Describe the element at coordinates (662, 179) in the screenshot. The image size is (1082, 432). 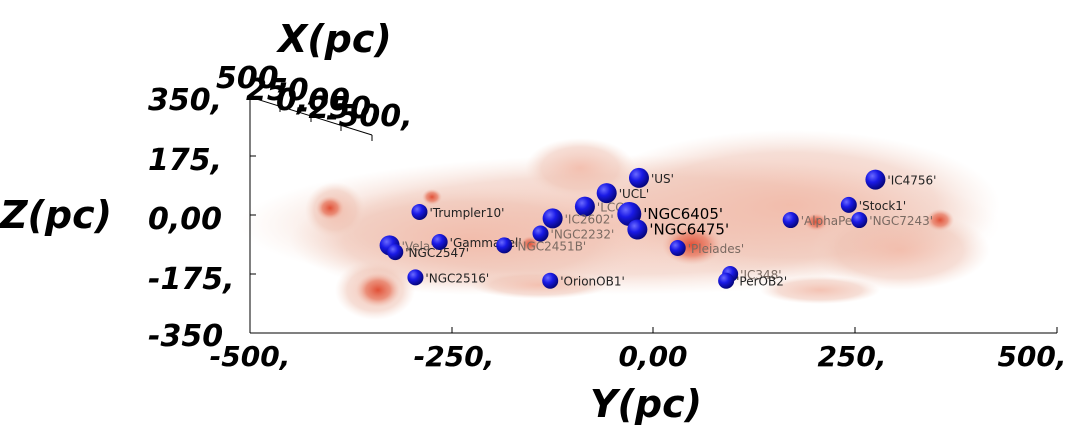
I see `cluster-label: 'US'` at that location.